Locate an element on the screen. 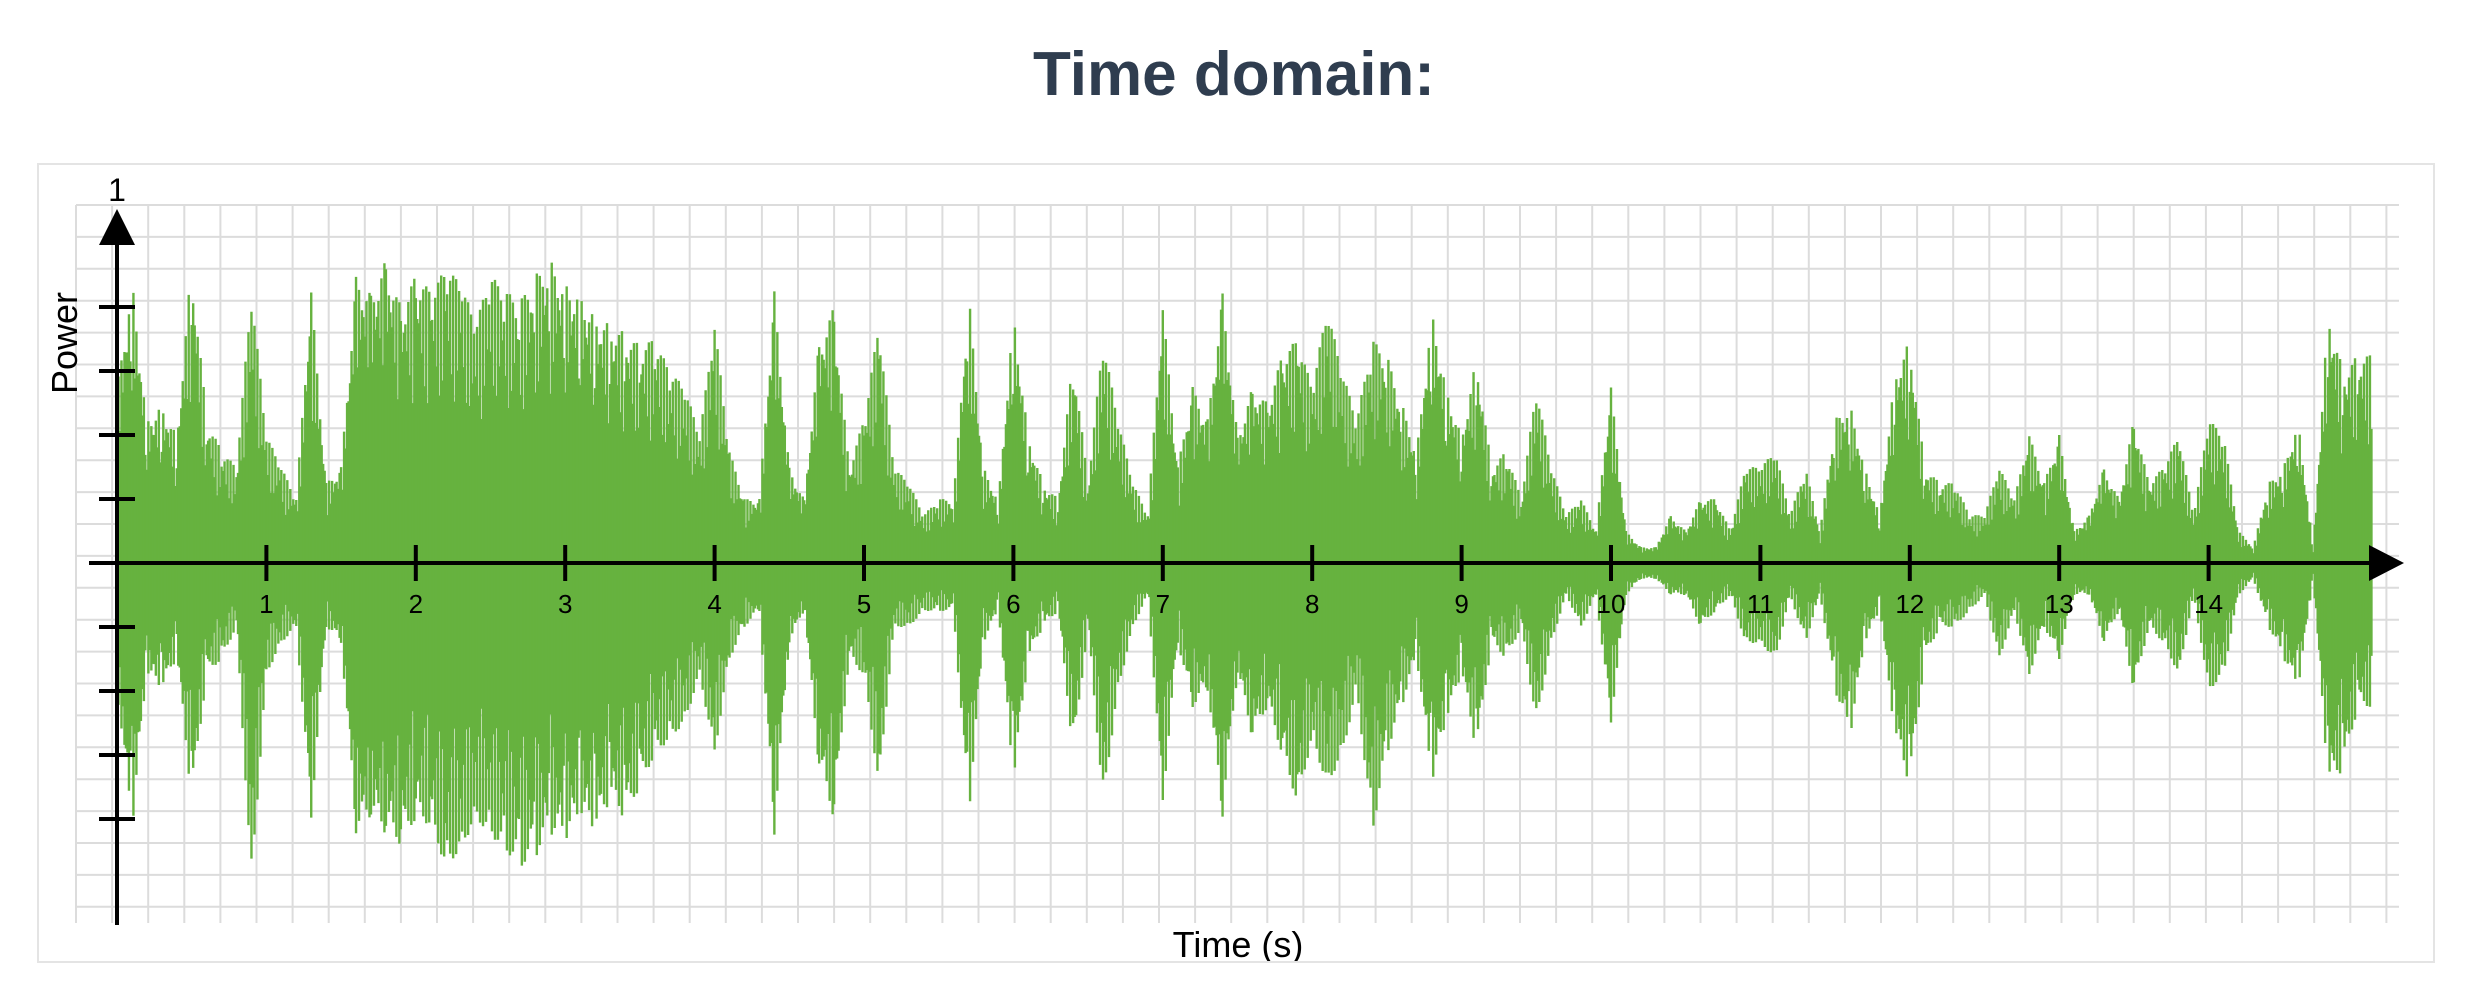  y-axis-label: Power is located at coordinates (64, 343).